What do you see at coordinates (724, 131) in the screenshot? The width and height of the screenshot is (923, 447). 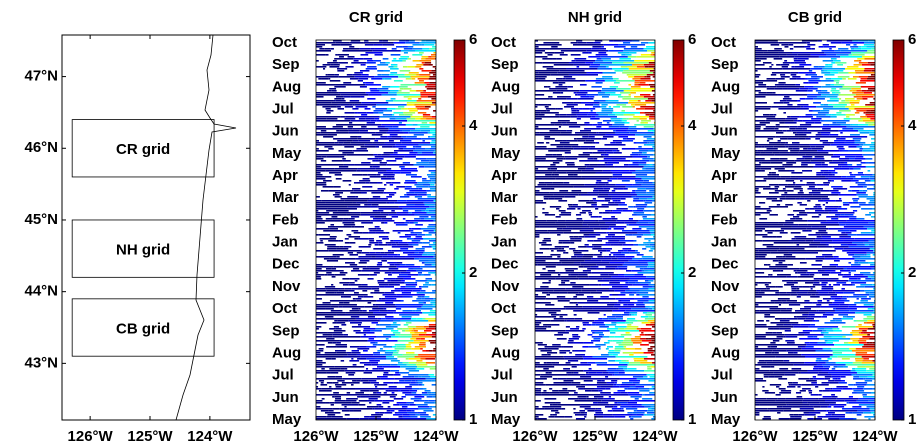 I see `y-tick-label: Jun` at bounding box center [724, 131].